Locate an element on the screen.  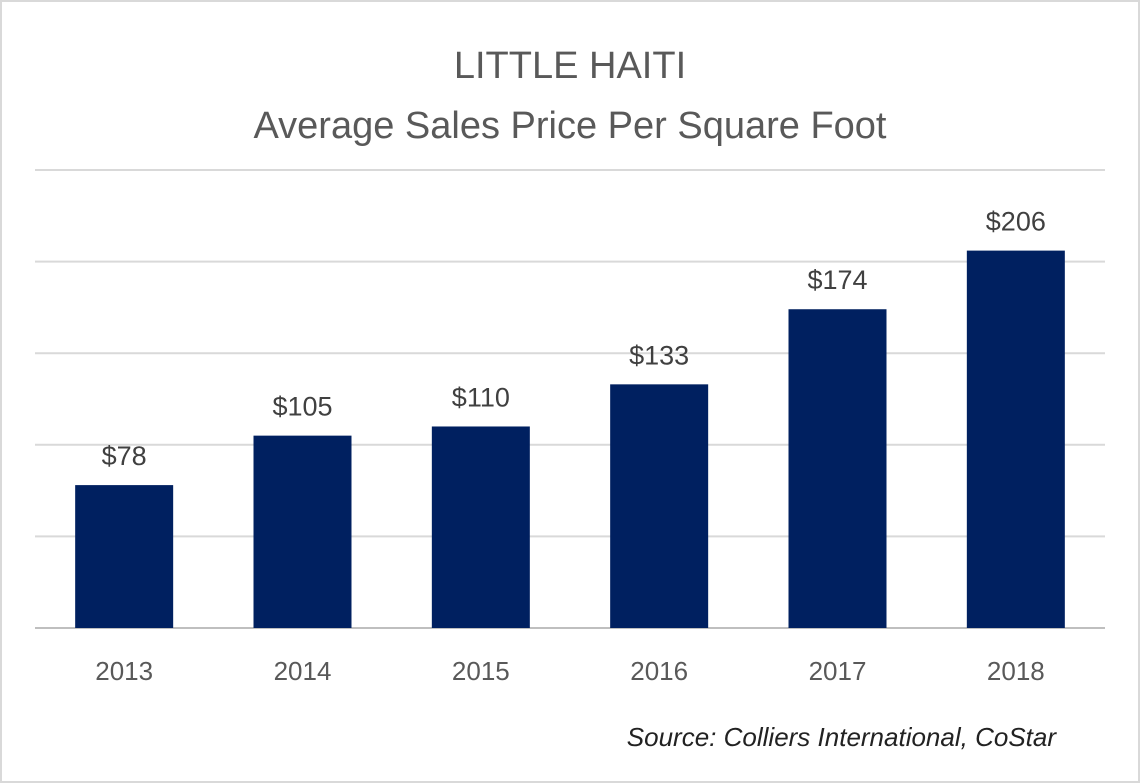
bar-2013 is located at coordinates (124, 556).